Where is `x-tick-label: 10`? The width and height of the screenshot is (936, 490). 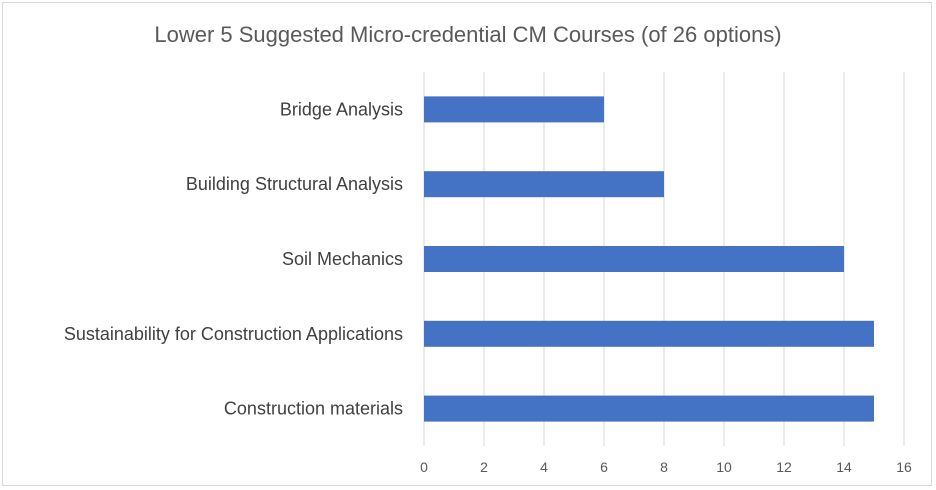 x-tick-label: 10 is located at coordinates (724, 467).